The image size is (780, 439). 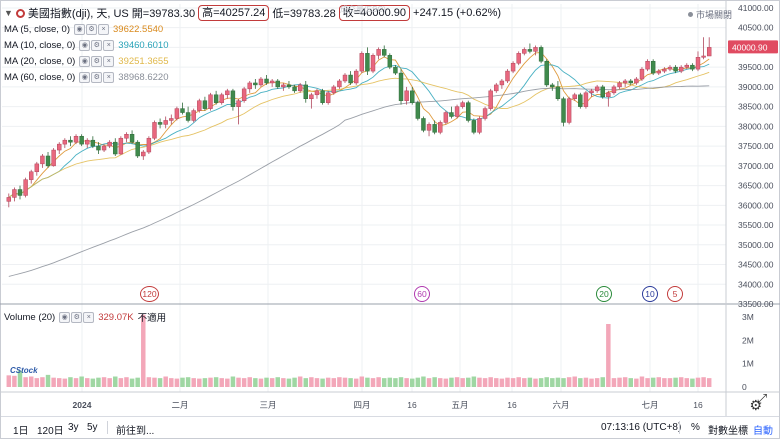 I want to click on log-scale-button: 對數坐標, so click(x=728, y=431).